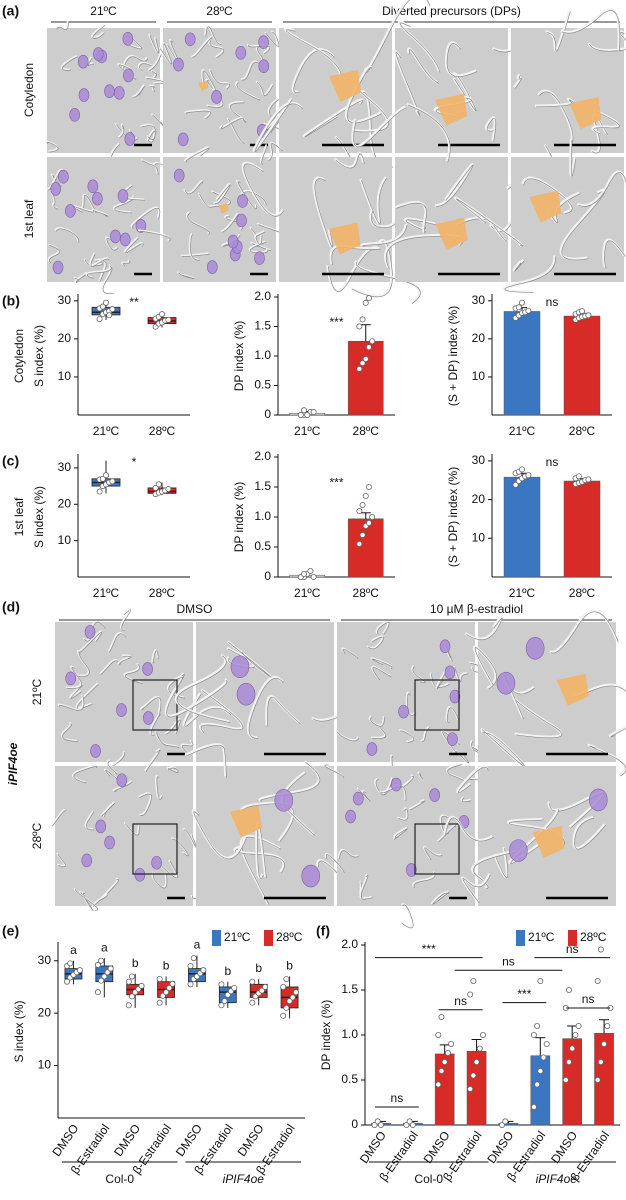  I want to click on row-label: 1st leaf, so click(19, 516).